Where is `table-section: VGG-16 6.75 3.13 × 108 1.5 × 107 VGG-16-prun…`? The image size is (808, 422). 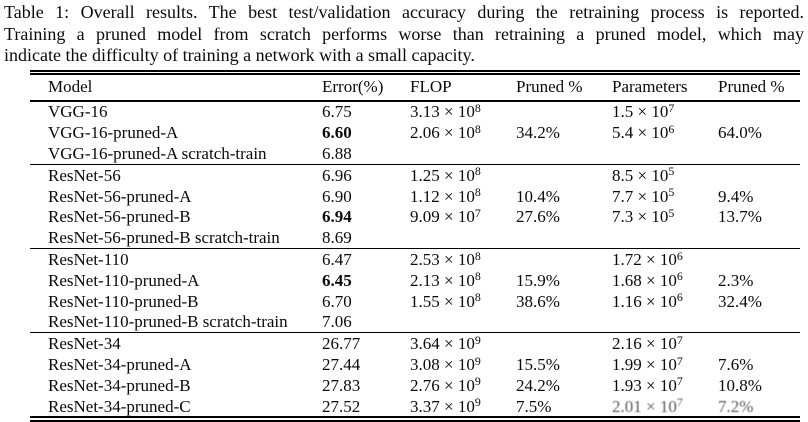 table-section: VGG-16 6.75 3.13 × 108 1.5 × 107 VGG-16-prun… is located at coordinates (415, 132).